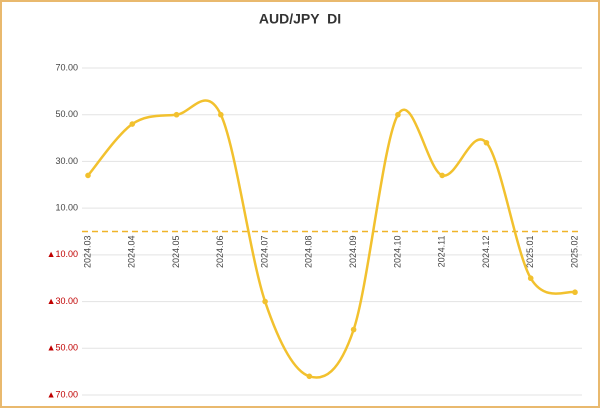 The height and width of the screenshot is (408, 600). I want to click on x-tick-label: 2025.01, so click(530, 252).